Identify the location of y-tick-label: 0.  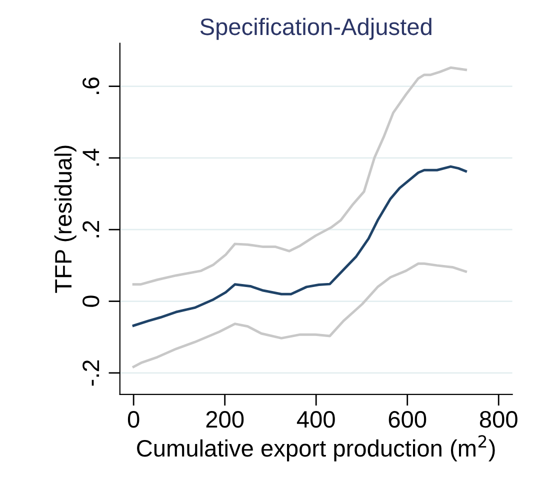
(91, 301).